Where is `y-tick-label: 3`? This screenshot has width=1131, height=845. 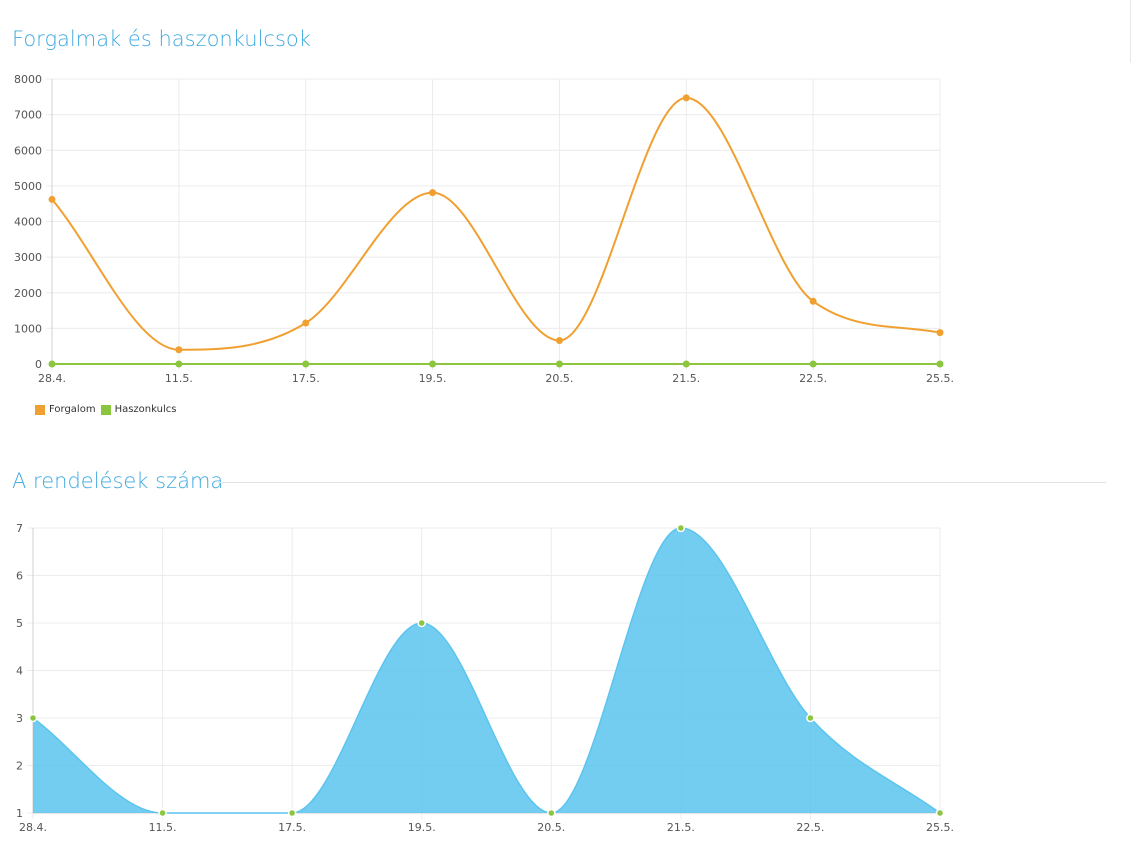 y-tick-label: 3 is located at coordinates (19, 718).